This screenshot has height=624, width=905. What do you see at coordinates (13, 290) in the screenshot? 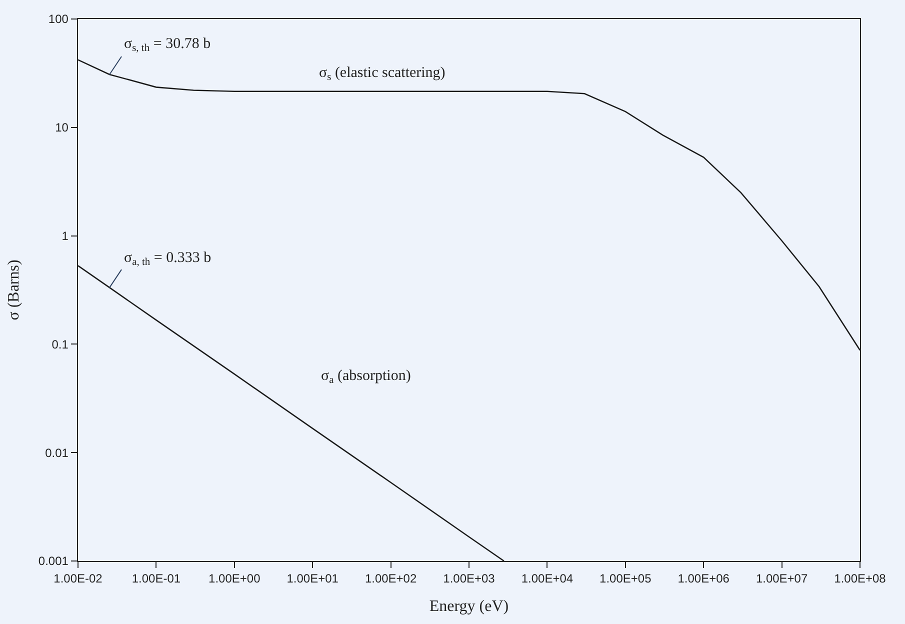
I see `y-axis-title: σ (Barns)` at bounding box center [13, 290].